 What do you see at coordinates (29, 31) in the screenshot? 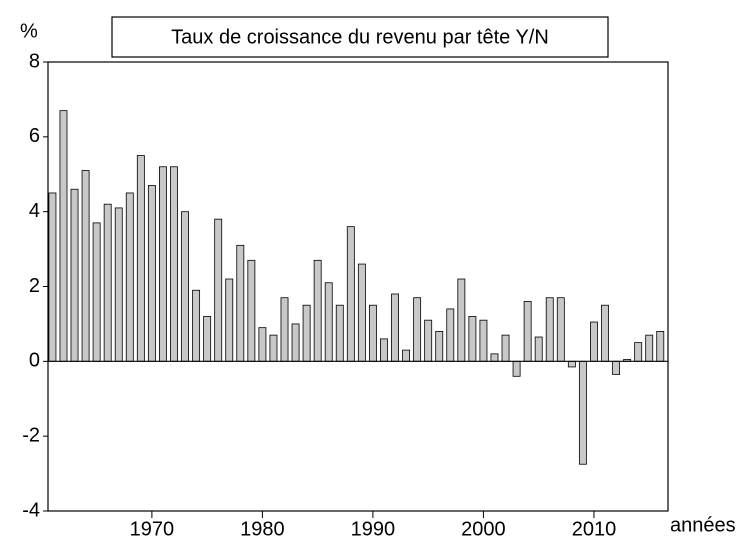
I see `y-axis-label: %` at bounding box center [29, 31].